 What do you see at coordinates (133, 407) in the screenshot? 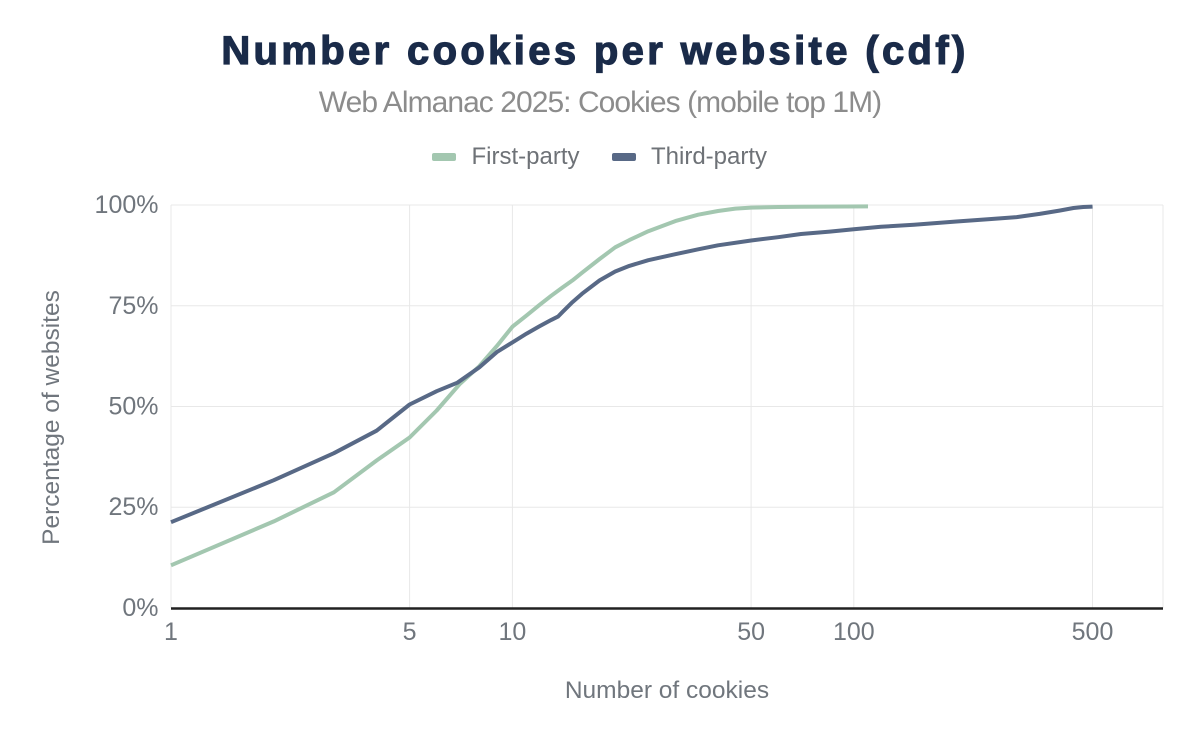
I see `svg-text: 50%` at bounding box center [133, 407].